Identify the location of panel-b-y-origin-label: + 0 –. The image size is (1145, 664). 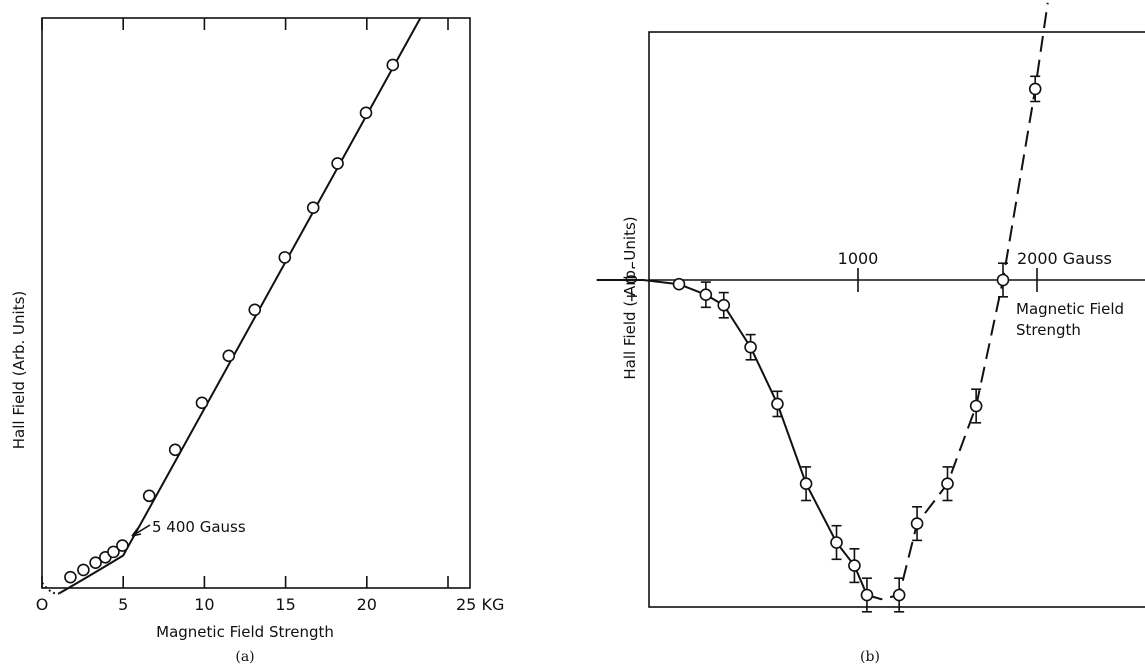
(631, 282).